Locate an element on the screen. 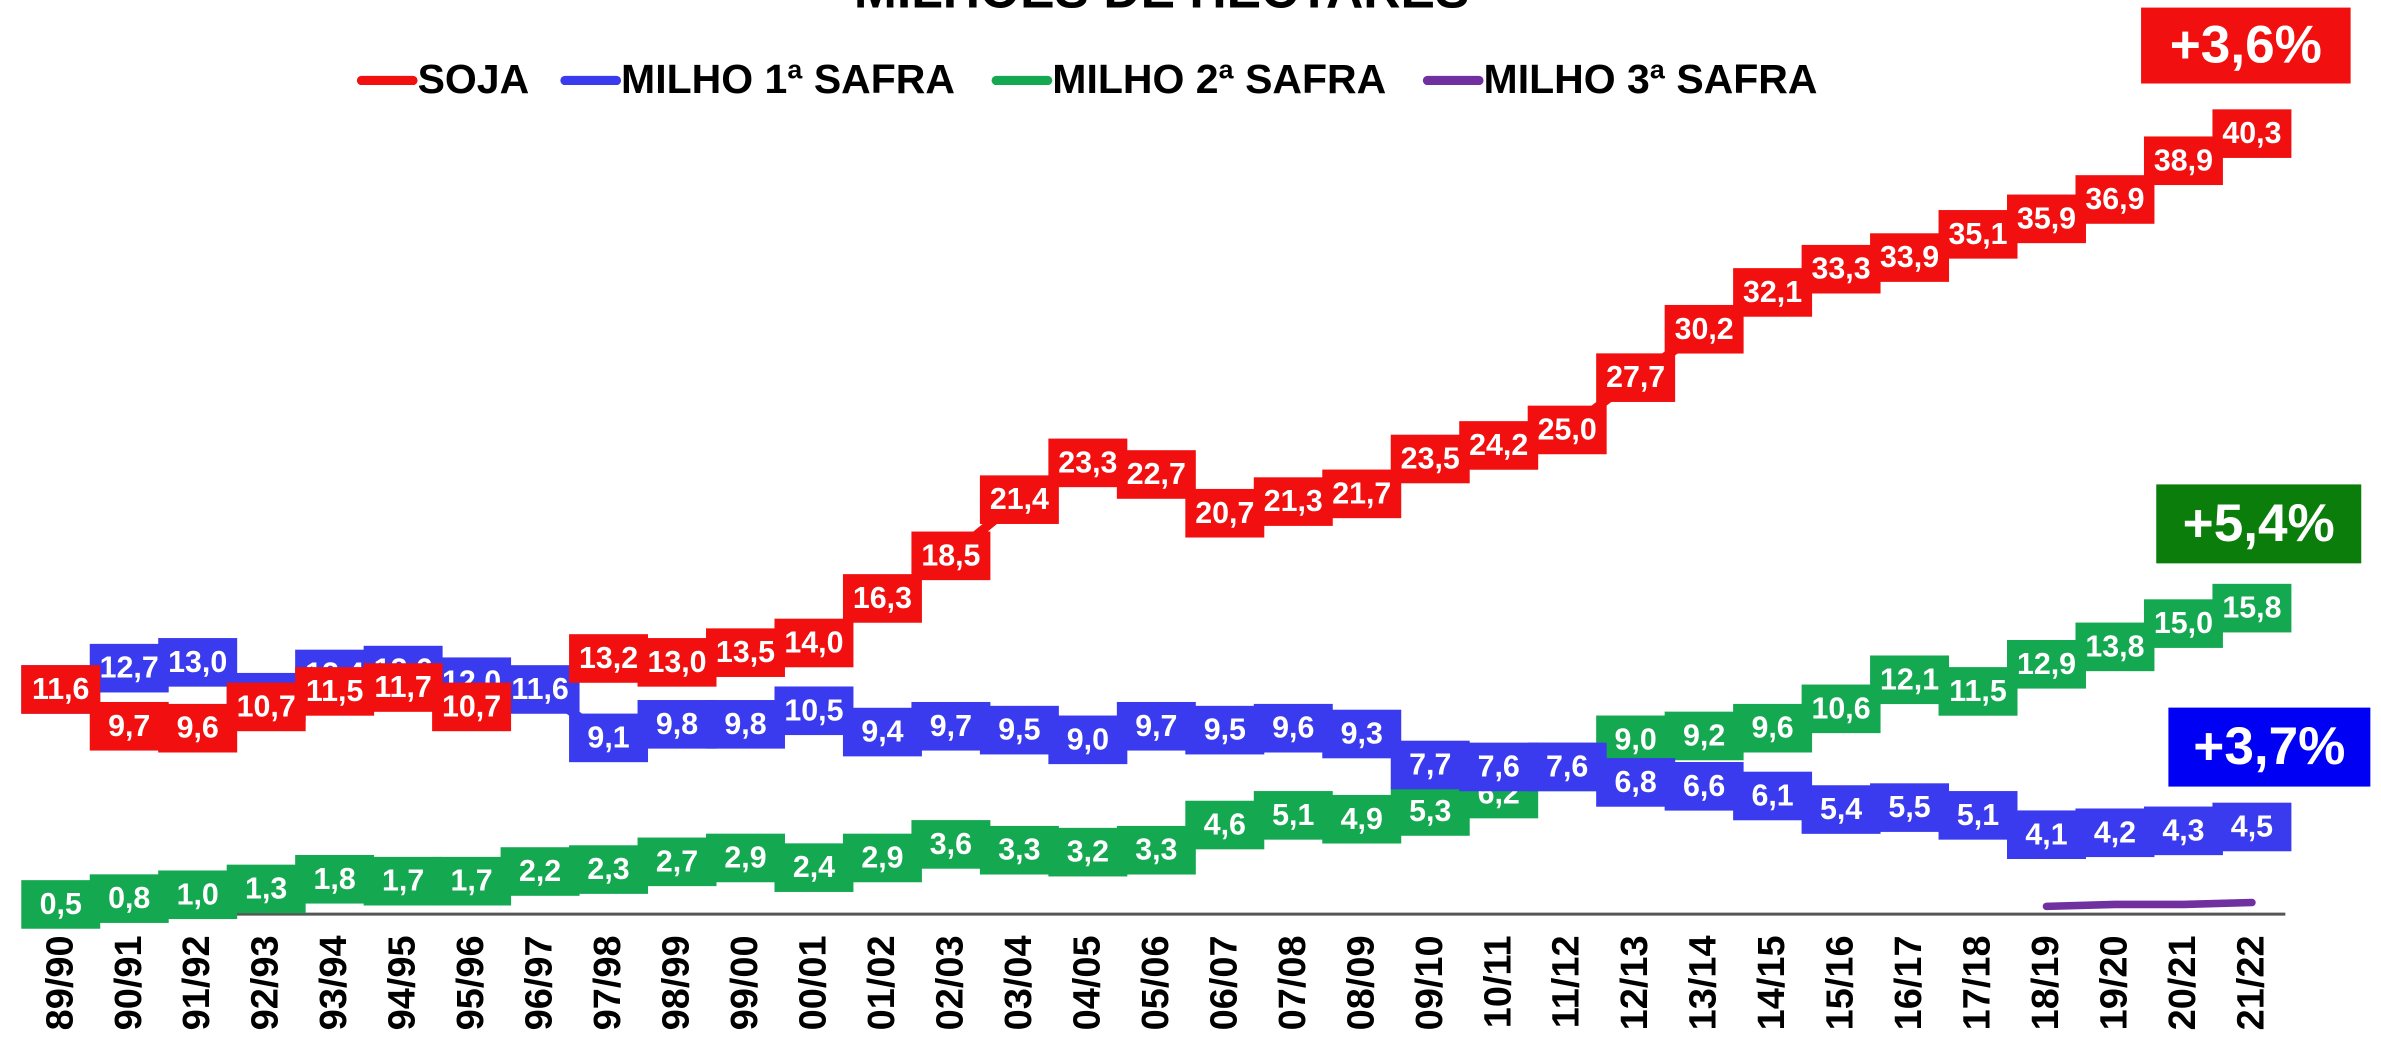 The image size is (2381, 1064). data-label: 7,7 is located at coordinates (1430, 765).